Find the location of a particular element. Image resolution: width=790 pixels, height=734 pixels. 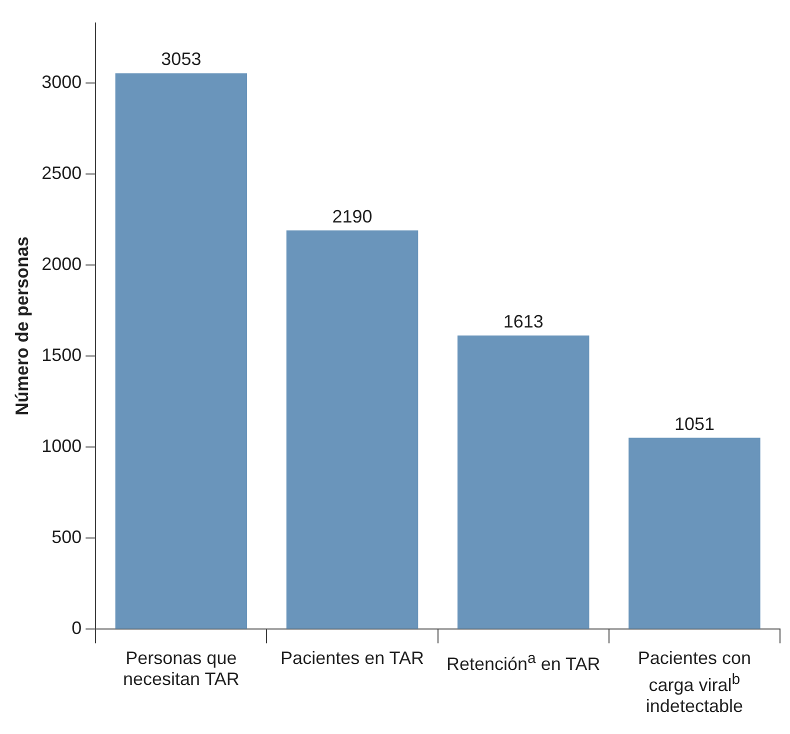

data-label: 1613 is located at coordinates (523, 321).